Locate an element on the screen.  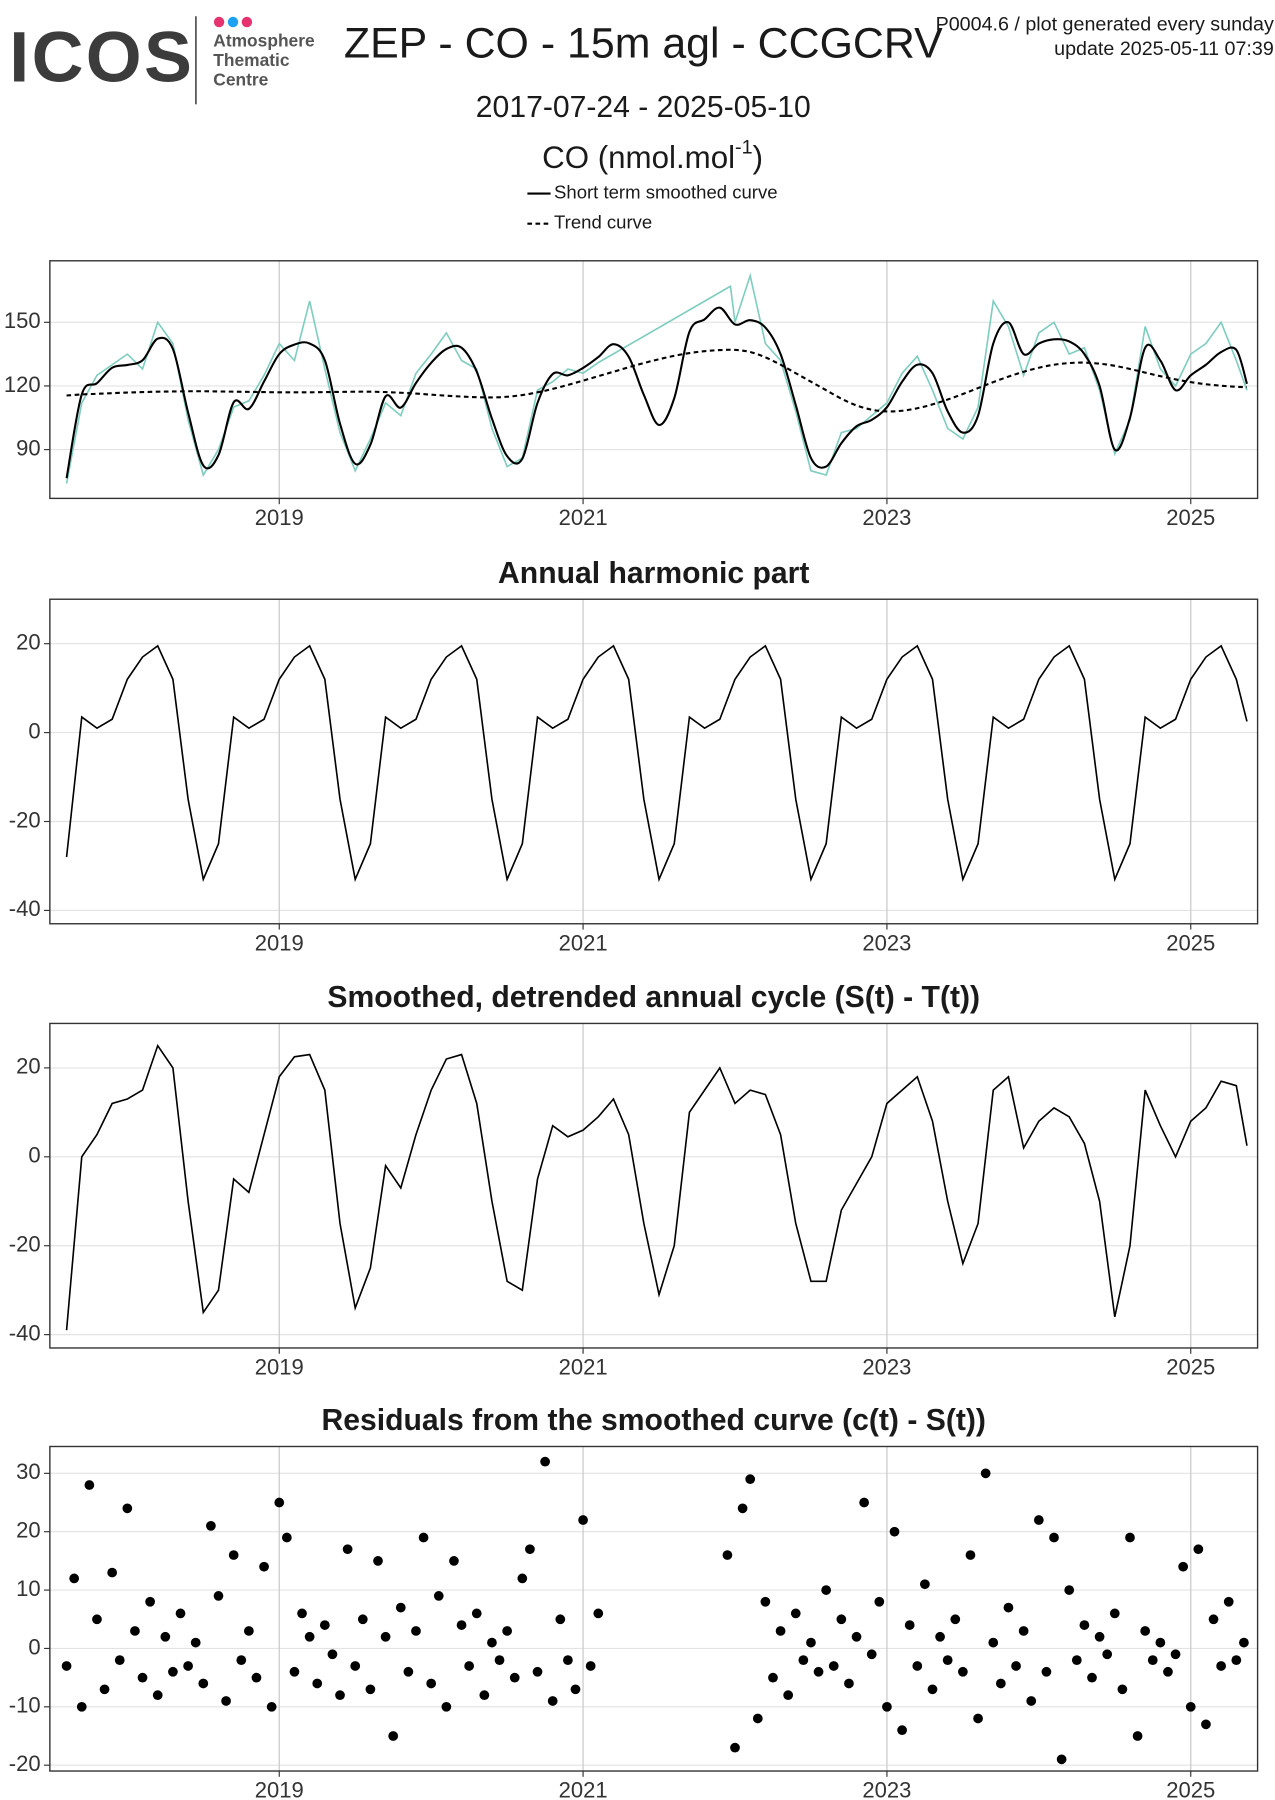
x-tick-label: 2023 is located at coordinates (886, 942).